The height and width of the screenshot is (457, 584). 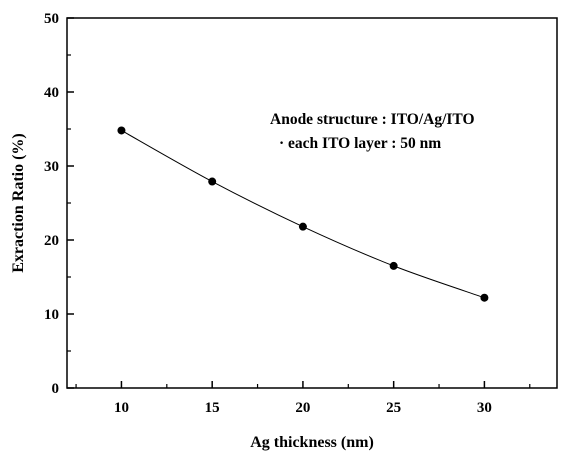 I want to click on x-tick-label: 30, so click(x=484, y=408).